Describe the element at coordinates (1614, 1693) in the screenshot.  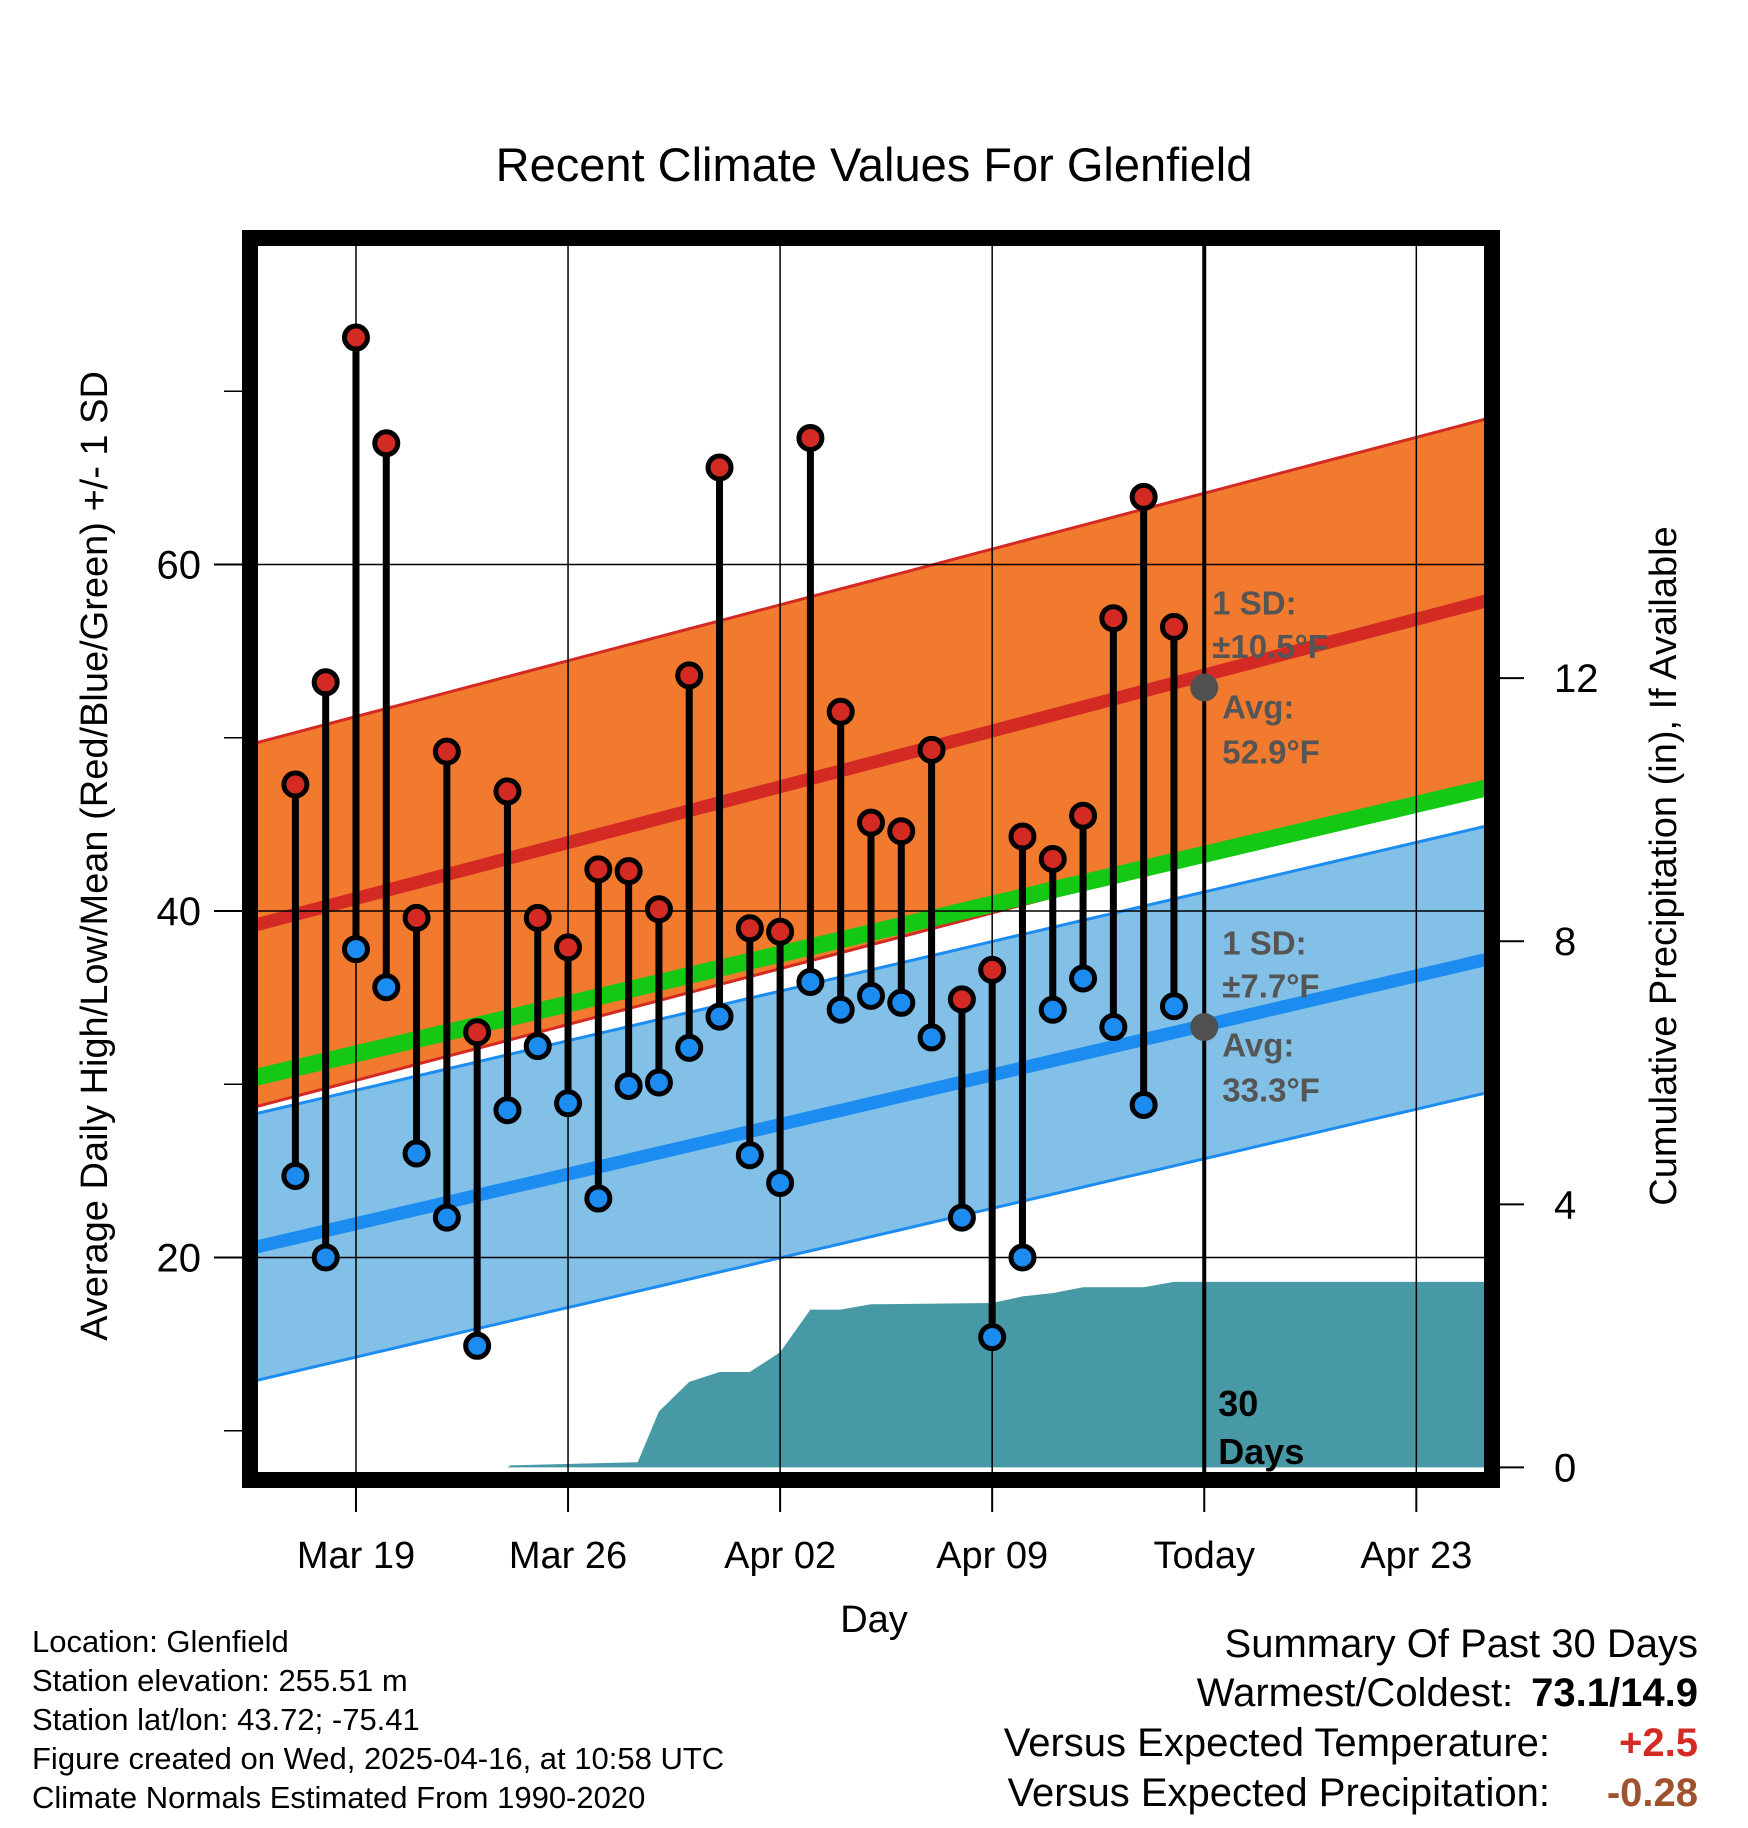
I see `warmest-value: 73.1/14.9` at that location.